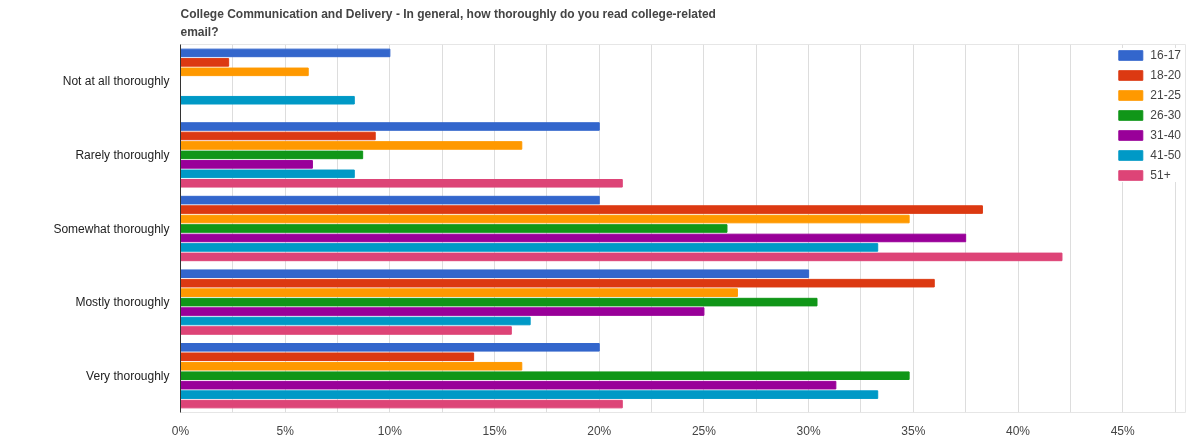  Describe the element at coordinates (1018, 430) in the screenshot. I see `x-tick-label: 40%` at that location.